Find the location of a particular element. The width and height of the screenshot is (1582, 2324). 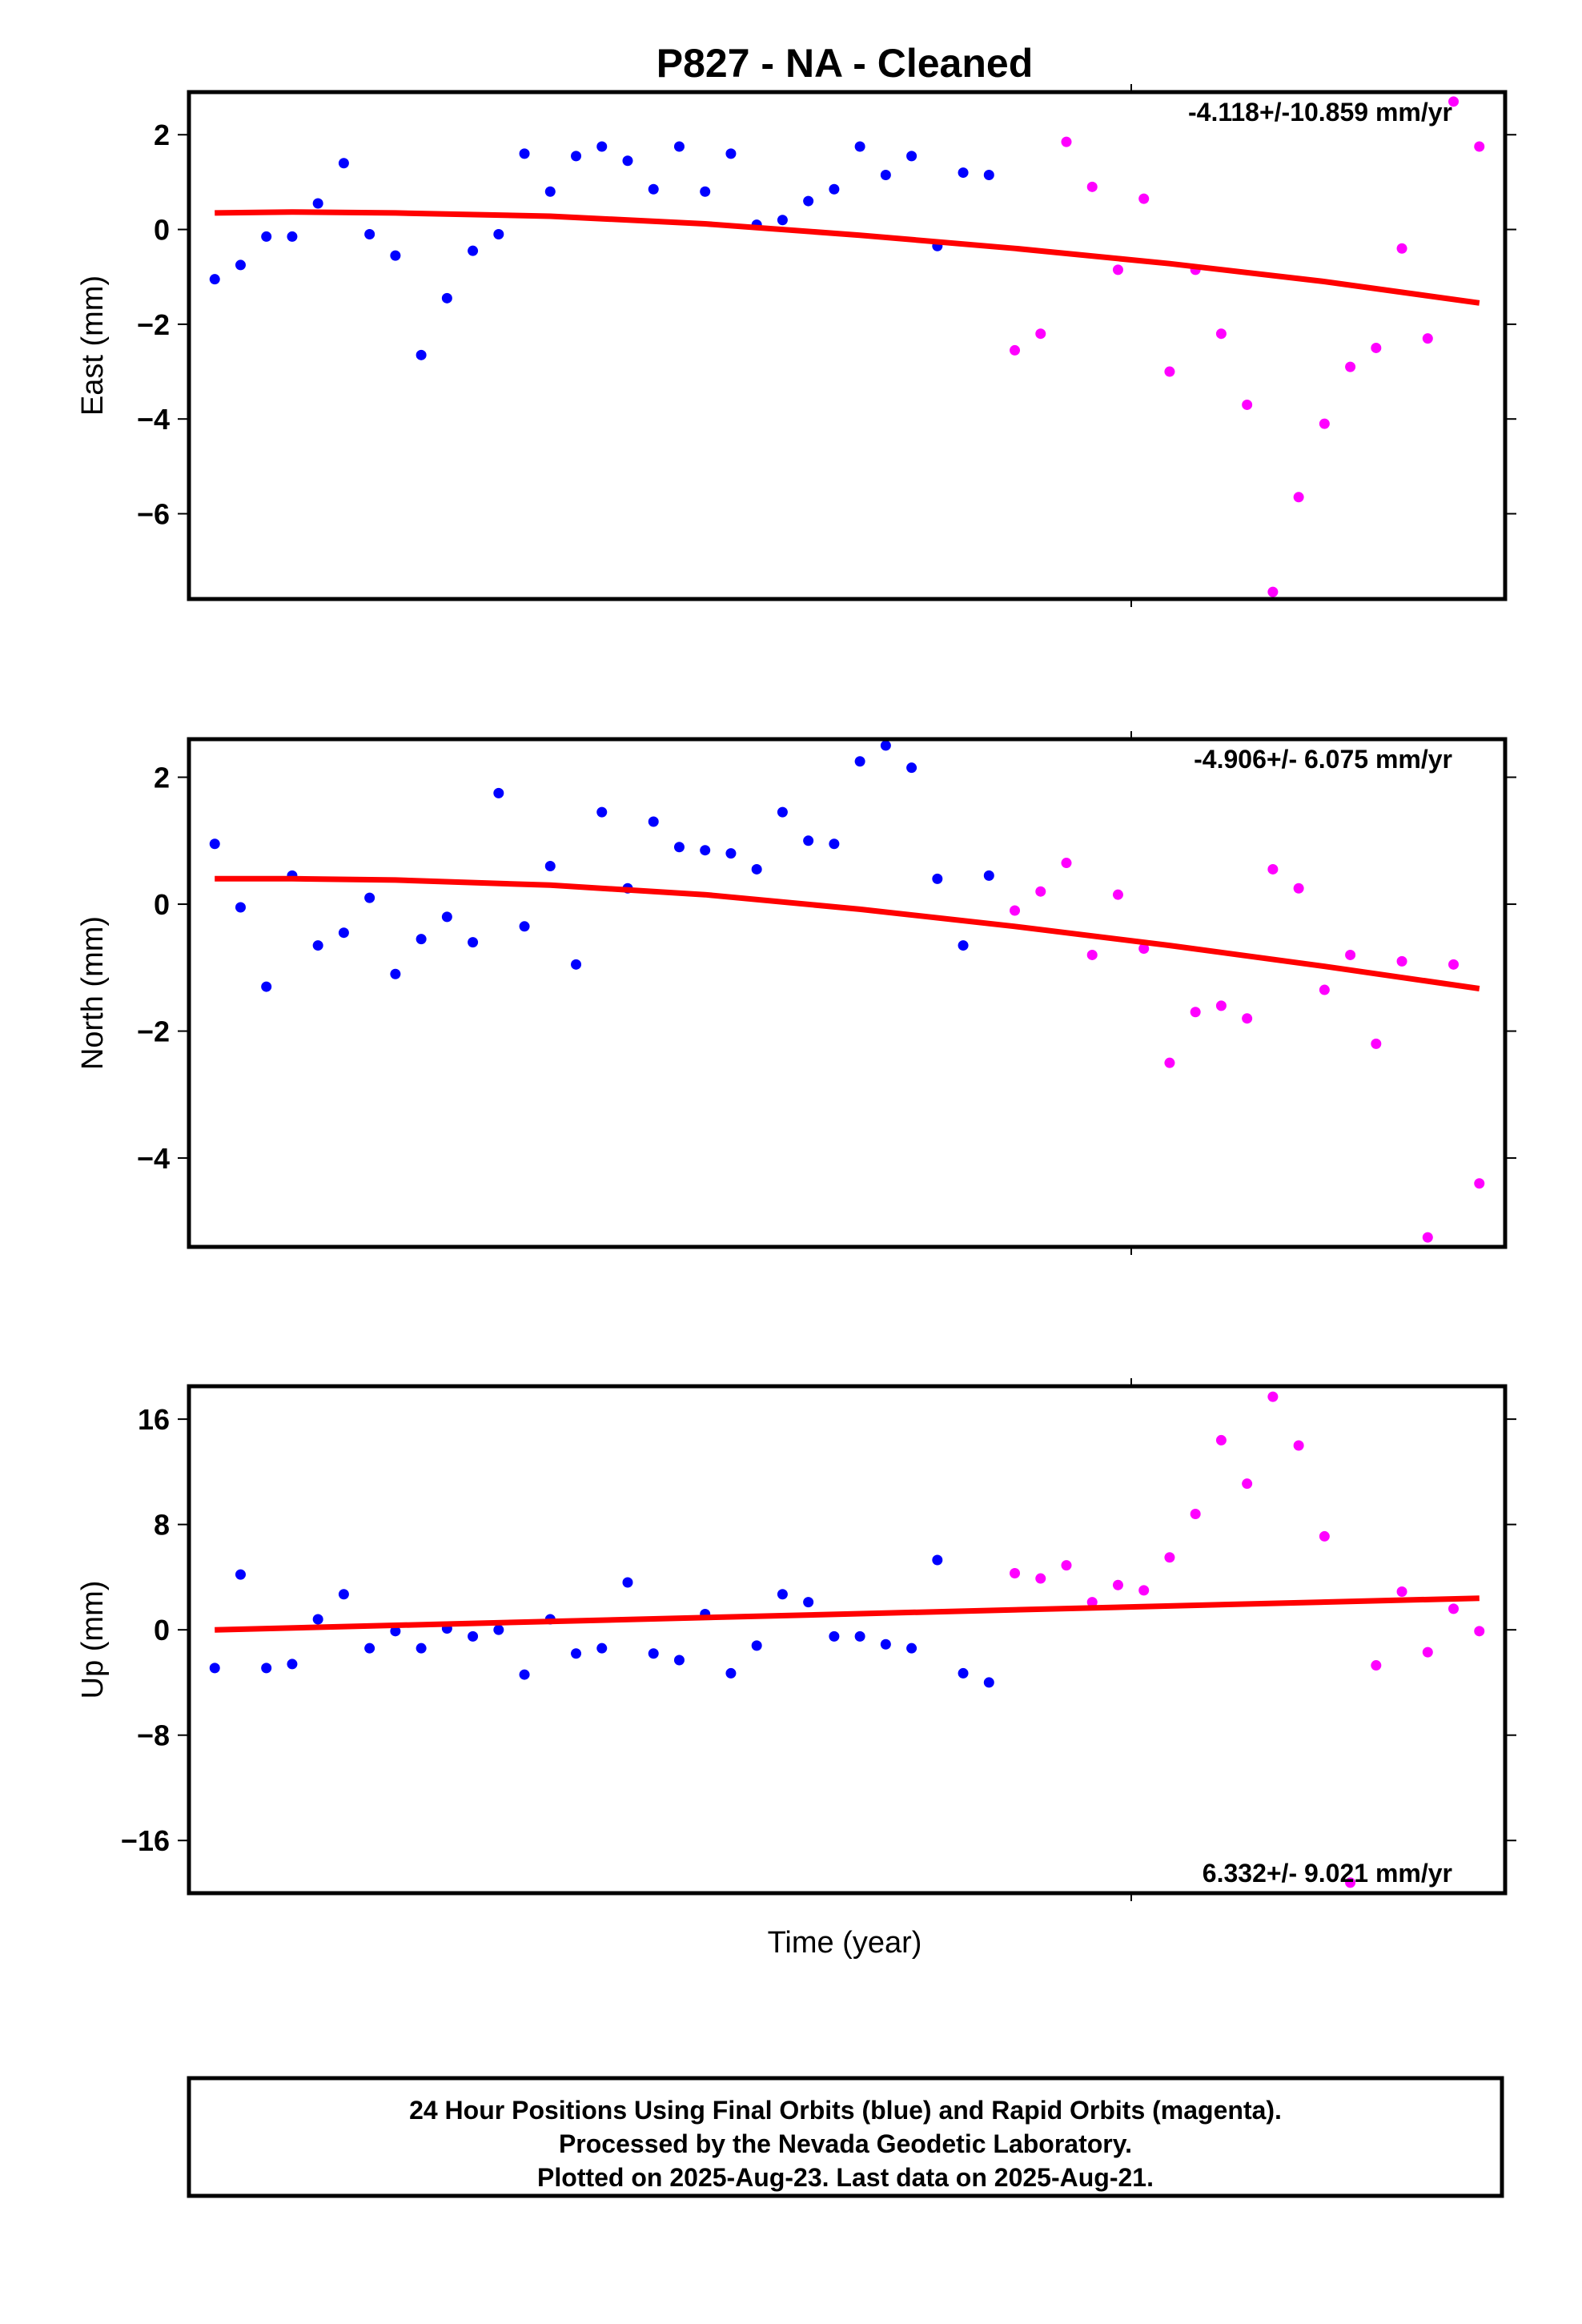

east-trend-line is located at coordinates (847, 257).